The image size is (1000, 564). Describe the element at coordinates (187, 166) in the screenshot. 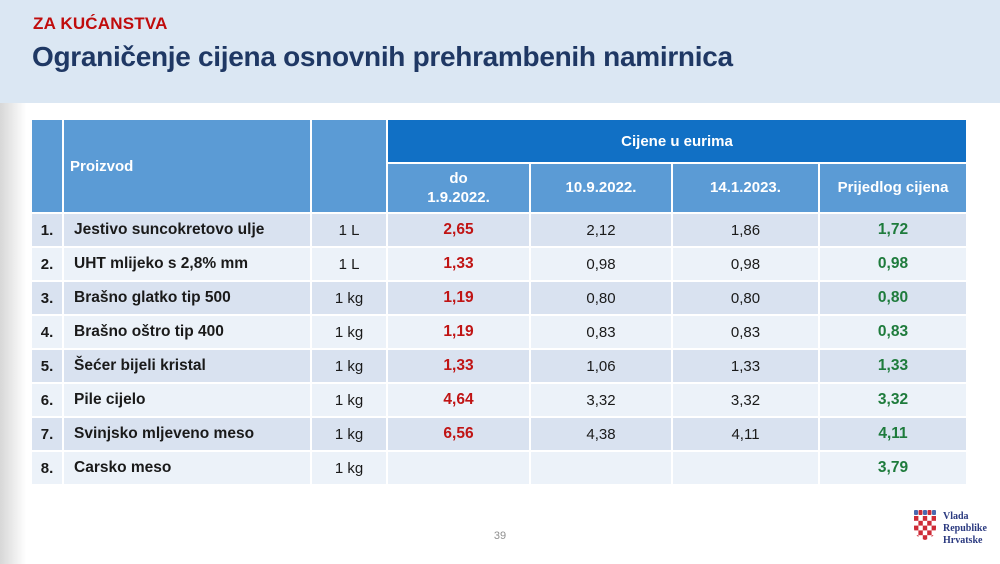

I see `header-product-column: Proizvod` at that location.